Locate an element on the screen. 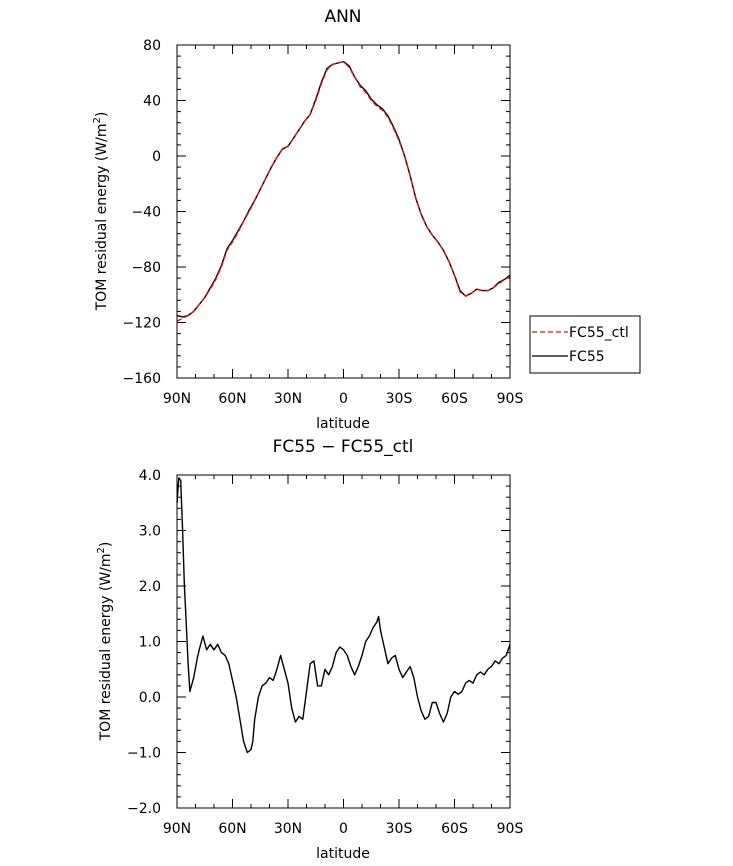  panel1-x-tick-labels: 90N 60N 30N 0 30S 60S 90S is located at coordinates (343, 399).